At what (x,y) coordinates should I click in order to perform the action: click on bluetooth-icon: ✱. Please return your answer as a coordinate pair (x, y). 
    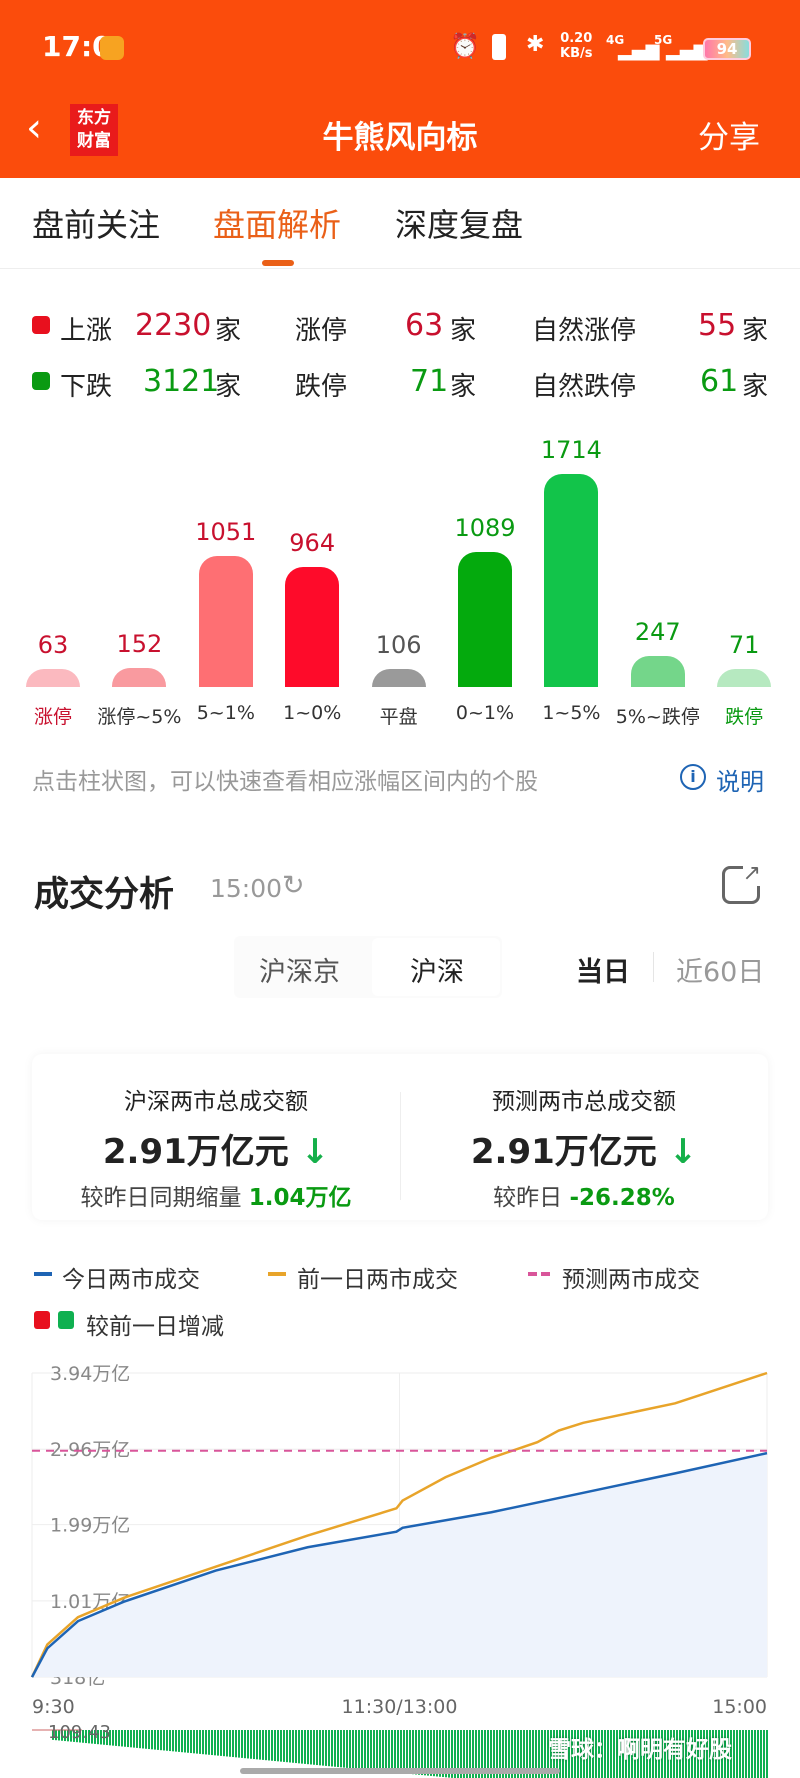
    Looking at the image, I should click on (535, 44).